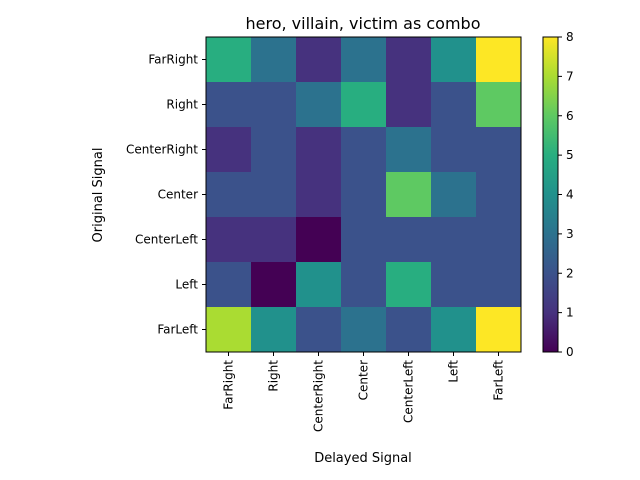  Describe the element at coordinates (570, 273) in the screenshot. I see `colorbar-tick-label: 2` at that location.